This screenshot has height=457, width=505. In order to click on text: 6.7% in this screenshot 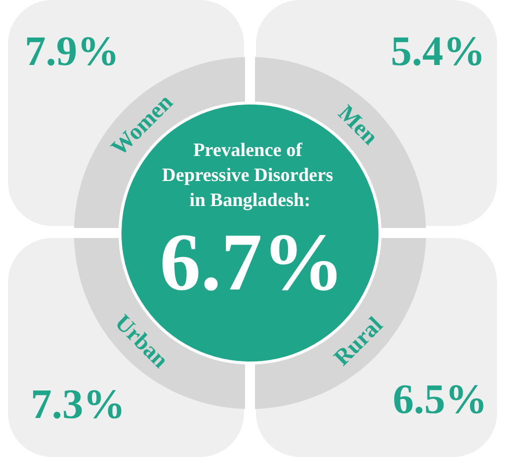, I will do `click(252, 262)`.